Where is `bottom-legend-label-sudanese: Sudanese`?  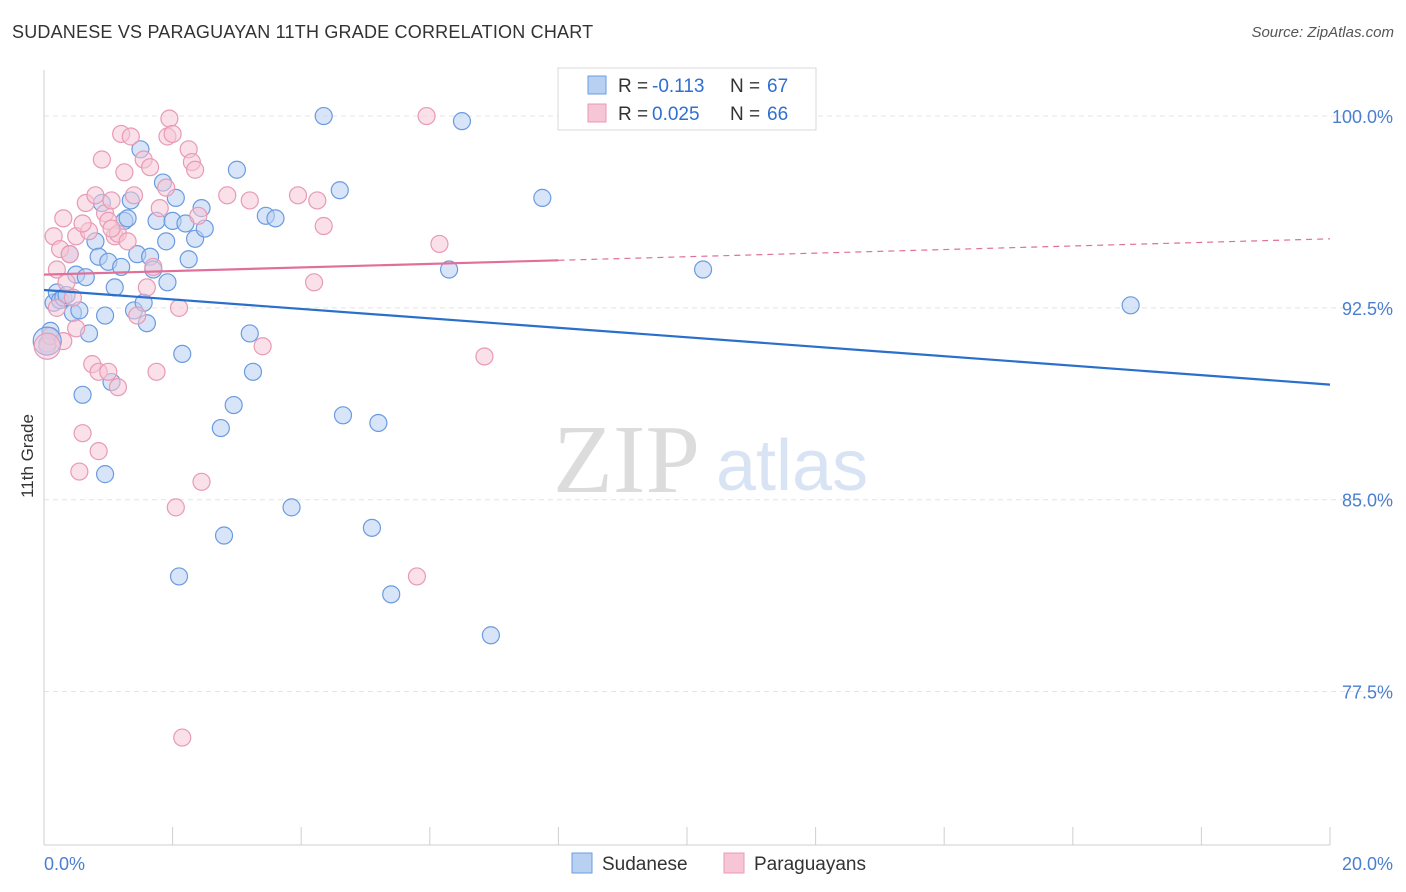 bottom-legend-label-sudanese: Sudanese is located at coordinates (645, 864).